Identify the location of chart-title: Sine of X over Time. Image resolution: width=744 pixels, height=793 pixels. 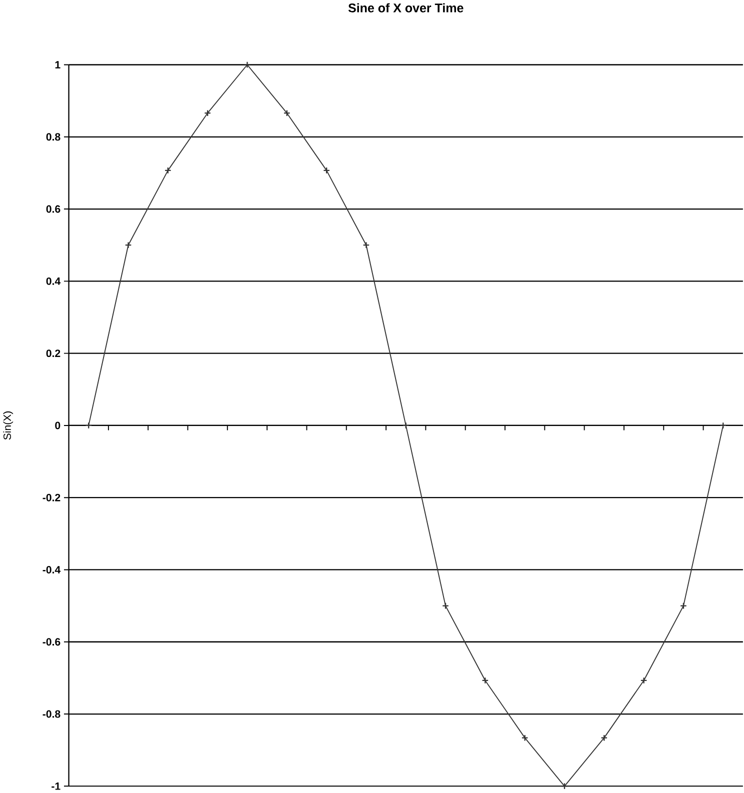
(406, 7).